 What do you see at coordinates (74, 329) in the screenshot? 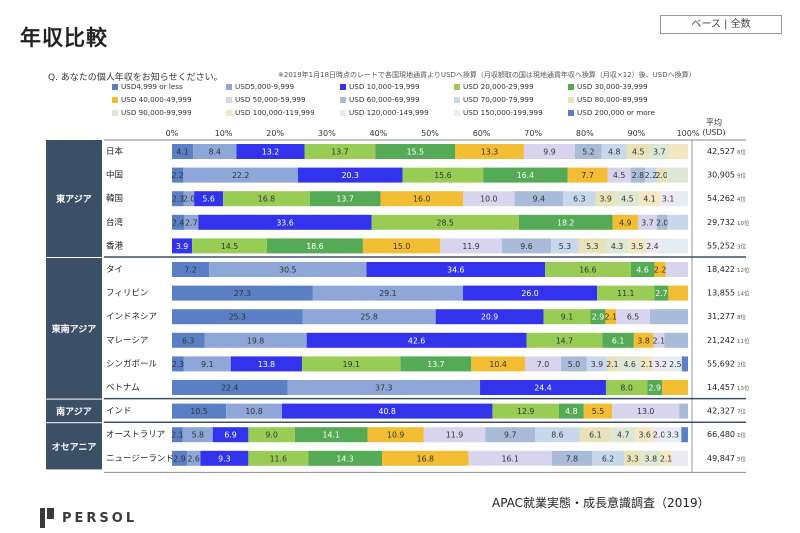
I see `region-label: 東南アジア` at bounding box center [74, 329].